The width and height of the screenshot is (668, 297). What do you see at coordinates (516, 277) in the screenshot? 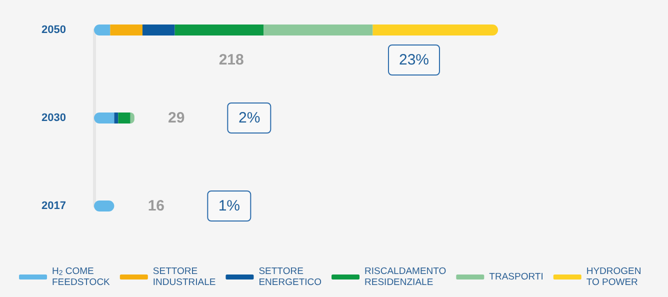
I see `legend-label: TRASPORTI` at bounding box center [516, 277].